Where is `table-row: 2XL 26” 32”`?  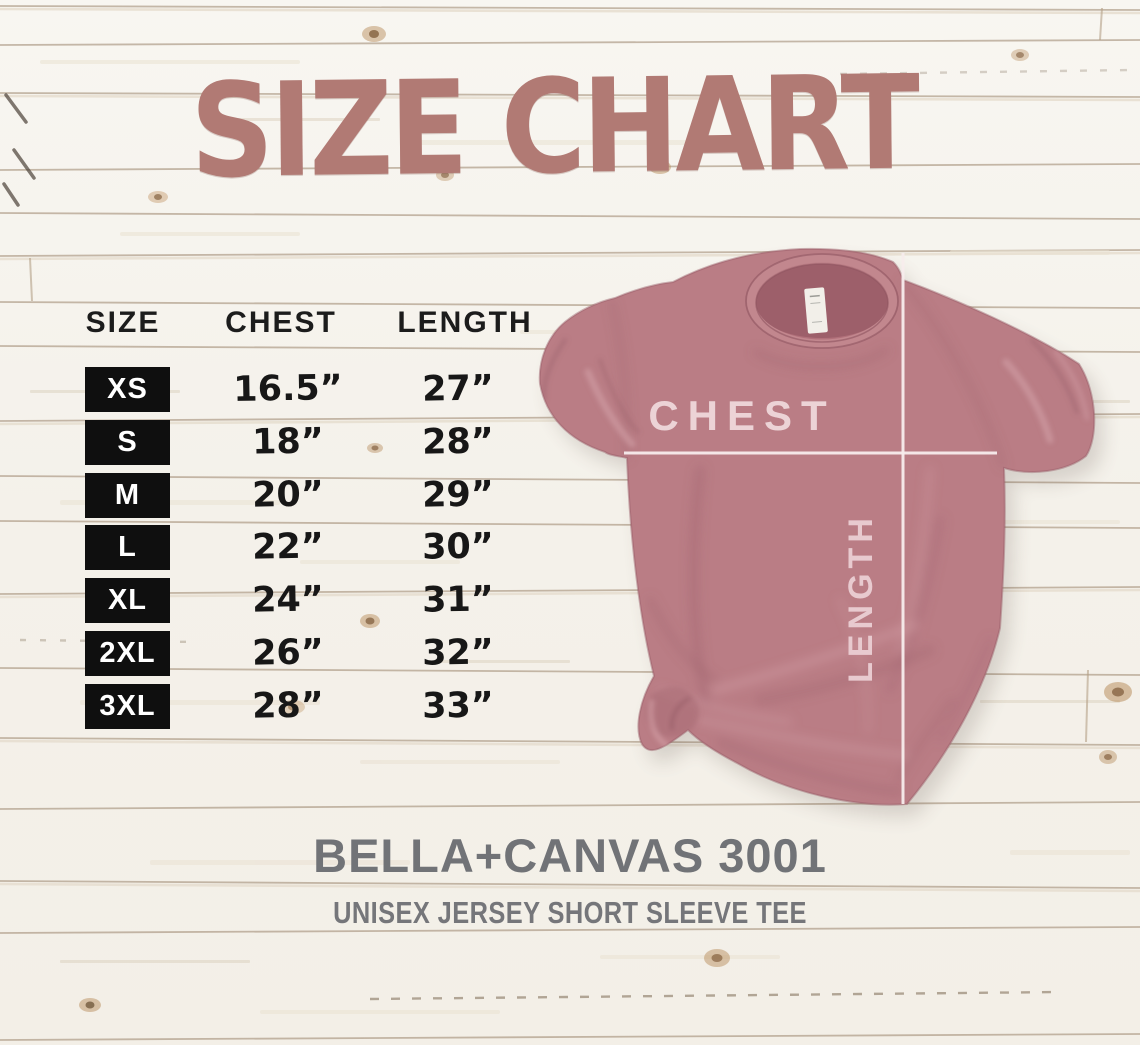 table-row: 2XL 26” 32” is located at coordinates (280, 653).